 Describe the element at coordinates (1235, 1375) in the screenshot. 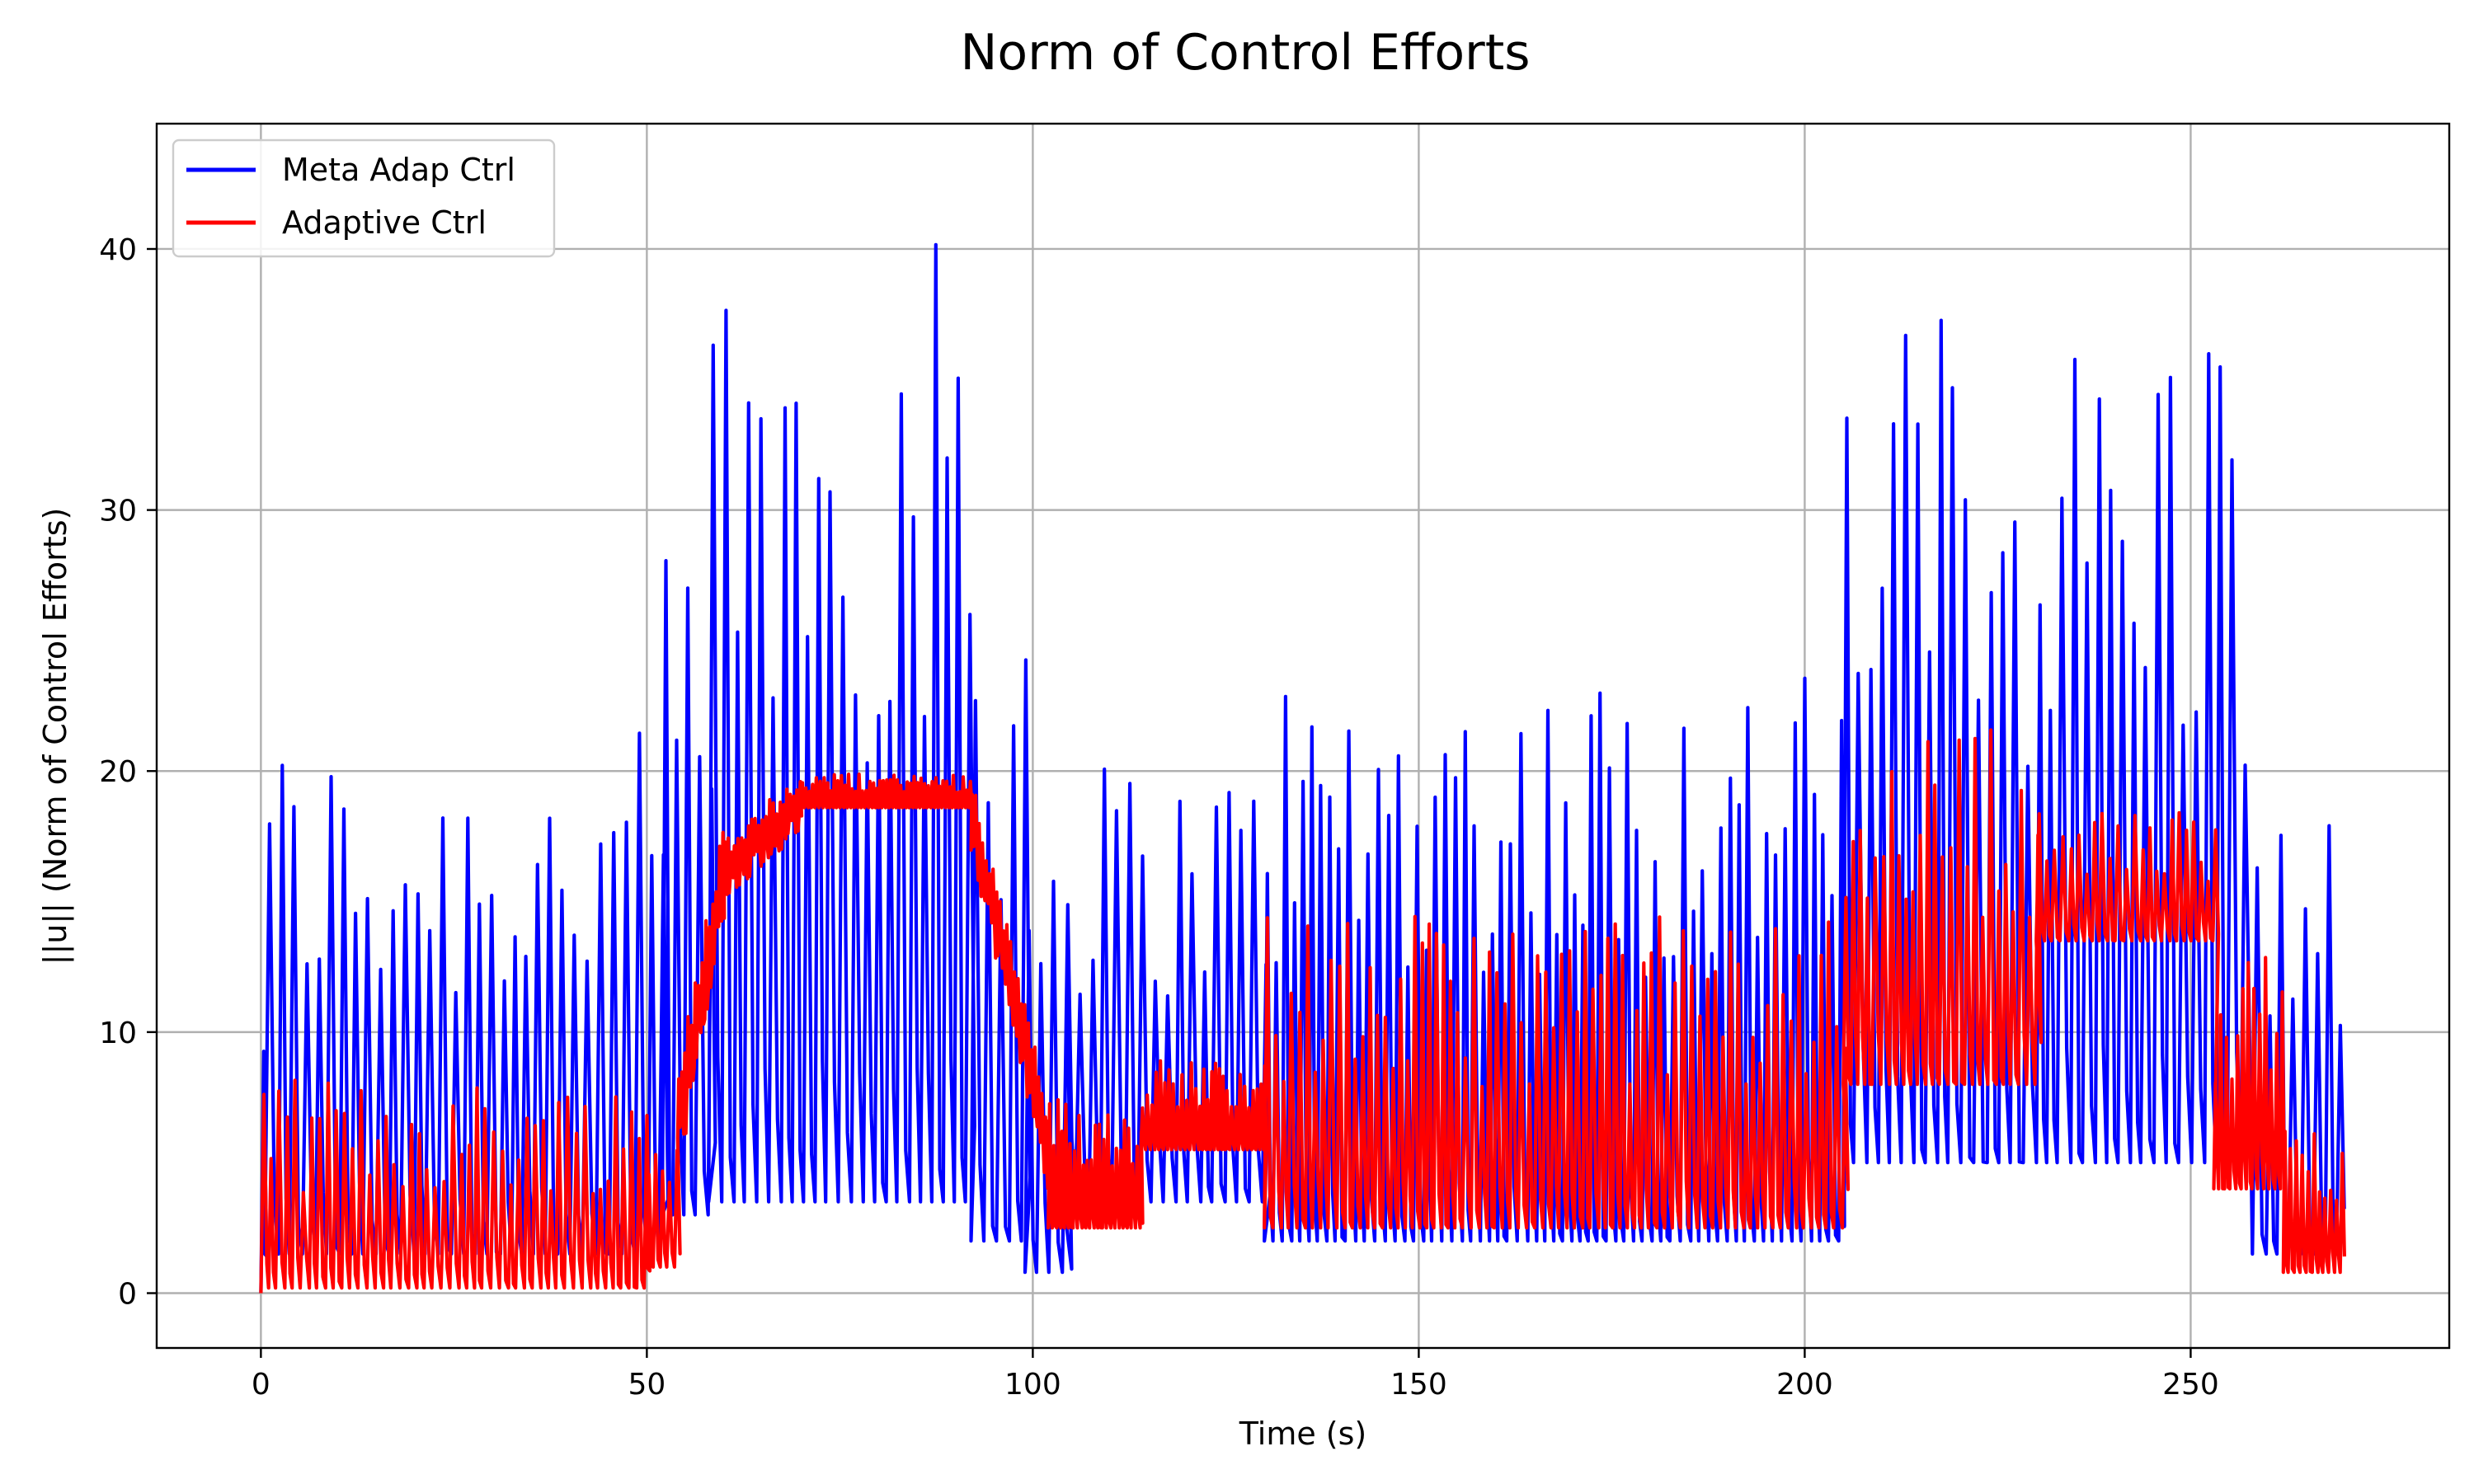

I see `x-axis: 0 50 100 150 200 250` at that location.